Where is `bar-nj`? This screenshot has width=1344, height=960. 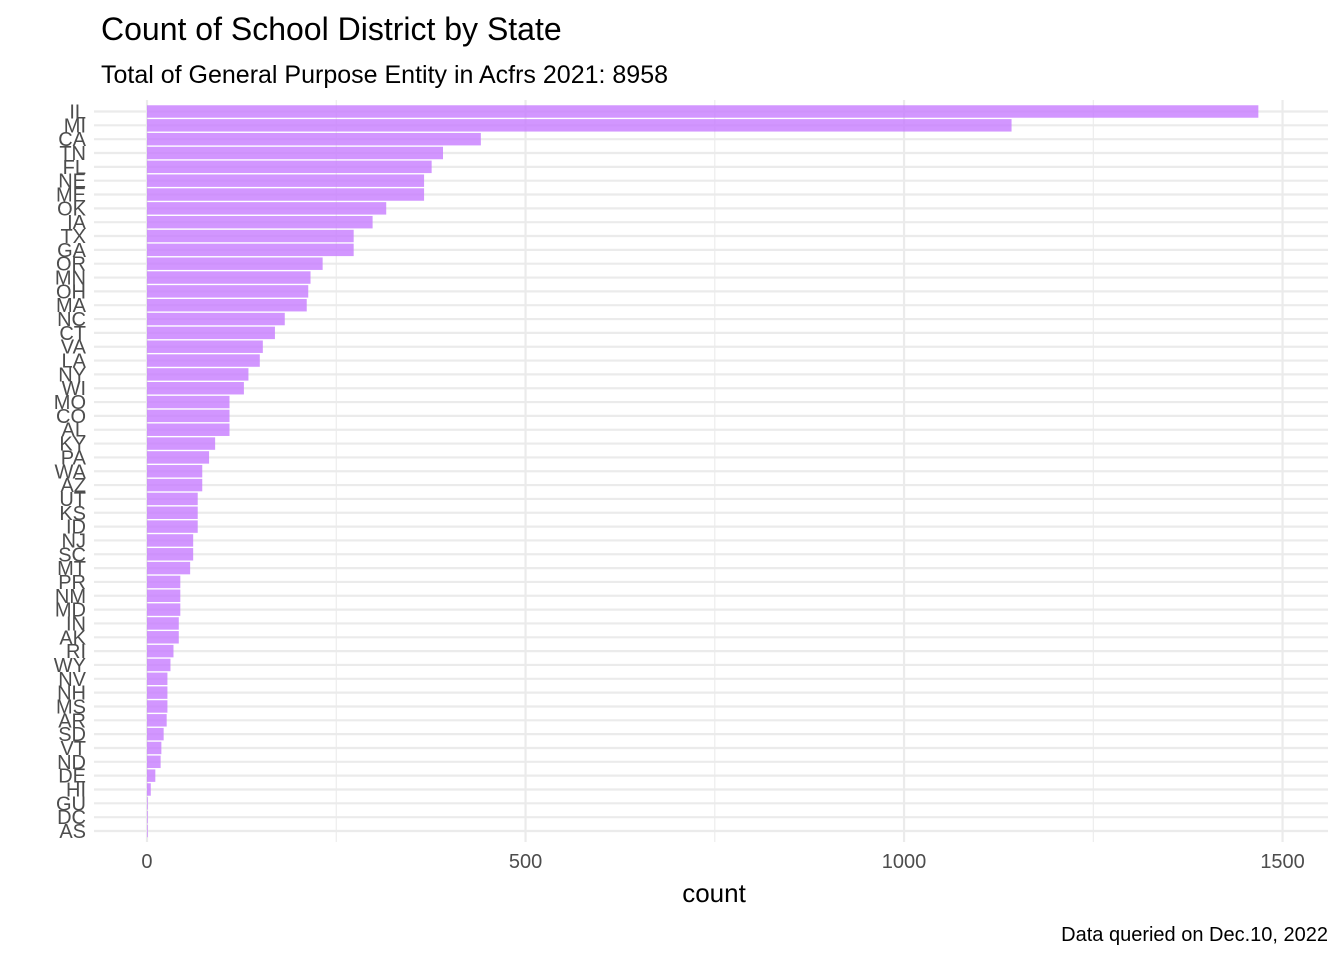 bar-nj is located at coordinates (170, 540).